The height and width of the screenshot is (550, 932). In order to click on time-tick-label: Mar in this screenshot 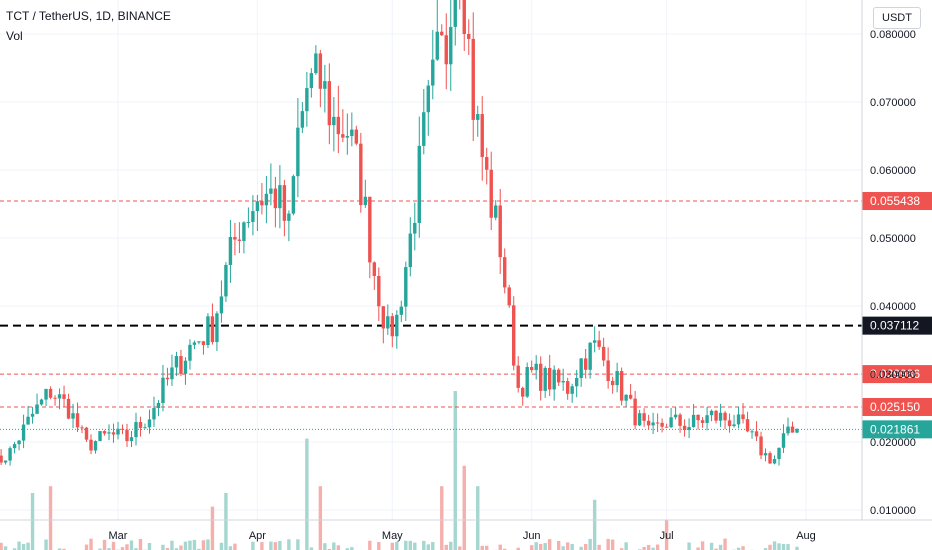, I will do `click(118, 536)`.